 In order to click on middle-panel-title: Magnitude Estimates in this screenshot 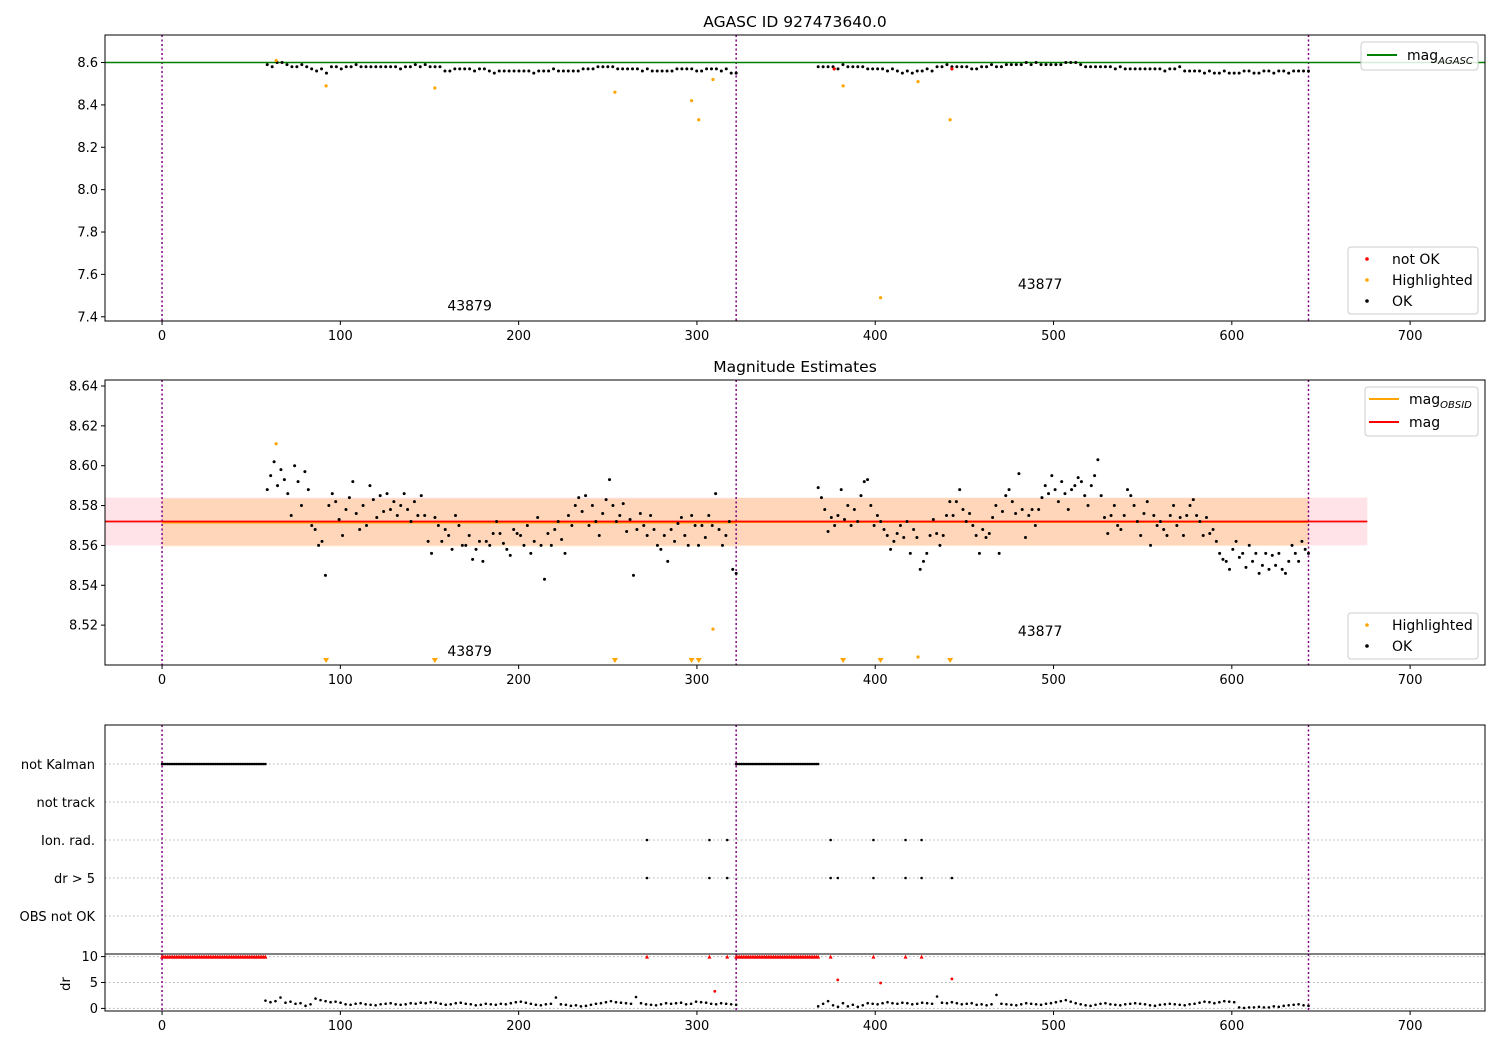, I will do `click(795, 367)`.